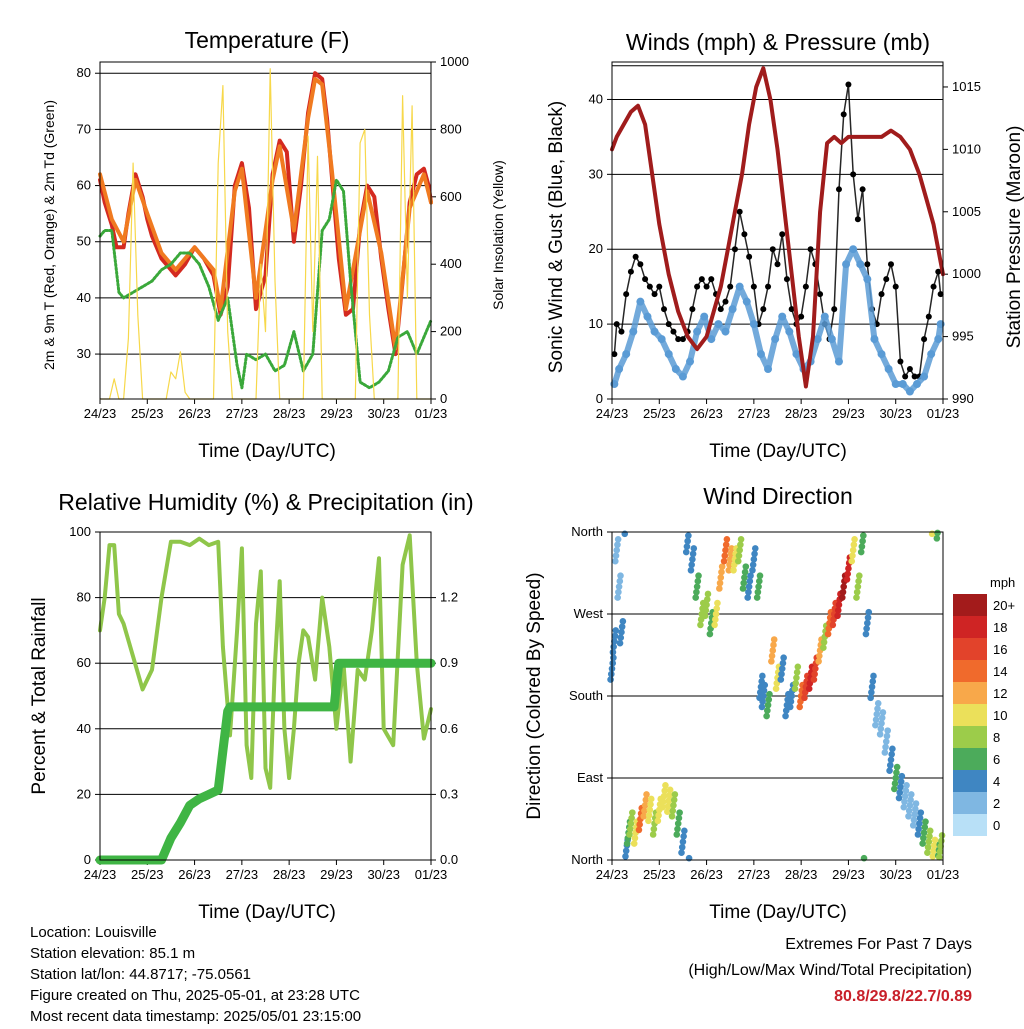 The image size is (1024, 1029). What do you see at coordinates (84, 241) in the screenshot?
I see `y-tick-label: 50` at bounding box center [84, 241].